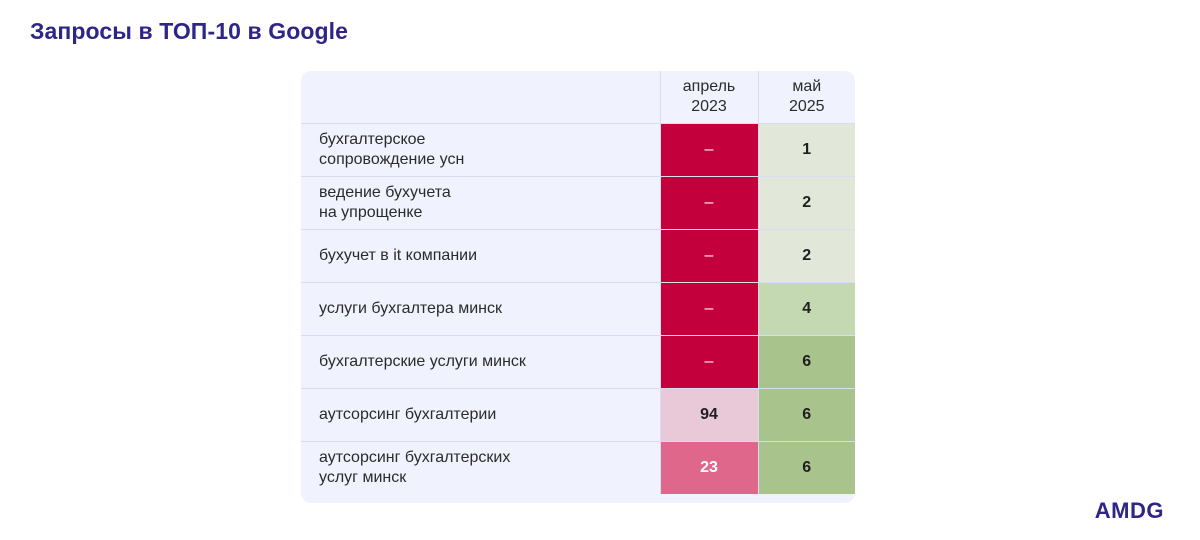 This screenshot has width=1200, height=540. Describe the element at coordinates (806, 106) in the screenshot. I see `header-may-year: 2025` at that location.